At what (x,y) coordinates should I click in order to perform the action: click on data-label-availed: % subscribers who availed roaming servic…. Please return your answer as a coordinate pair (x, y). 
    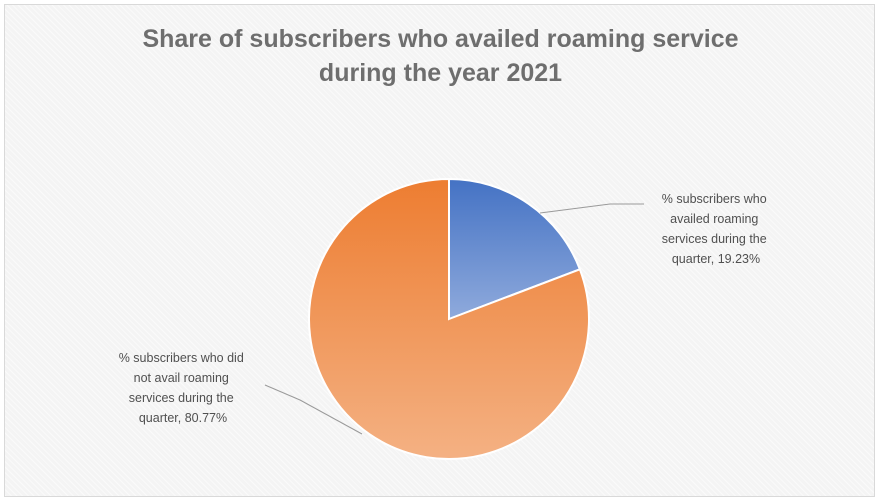
    Looking at the image, I should click on (716, 229).